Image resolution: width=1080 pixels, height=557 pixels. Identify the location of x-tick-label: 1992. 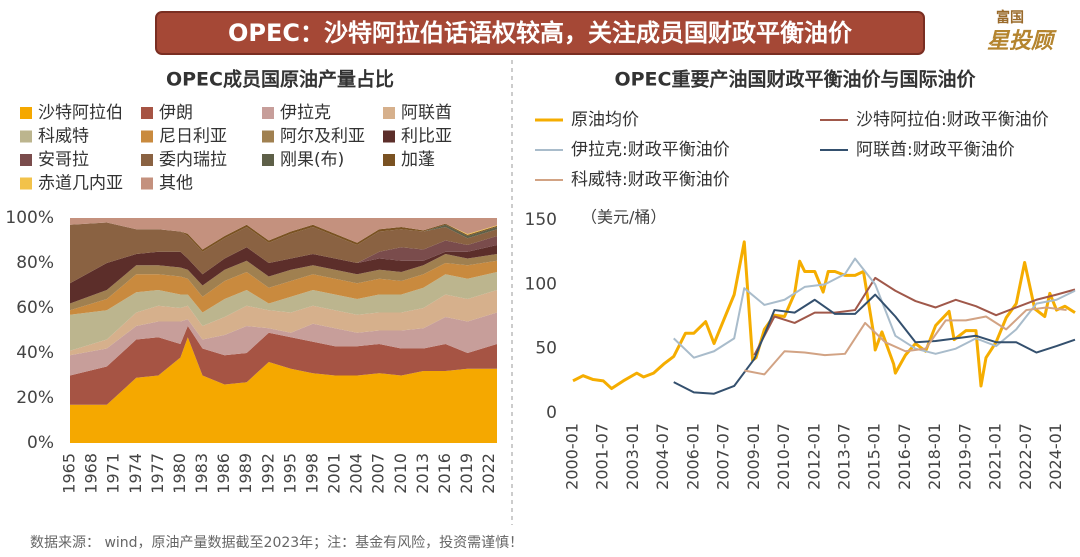
(267, 473).